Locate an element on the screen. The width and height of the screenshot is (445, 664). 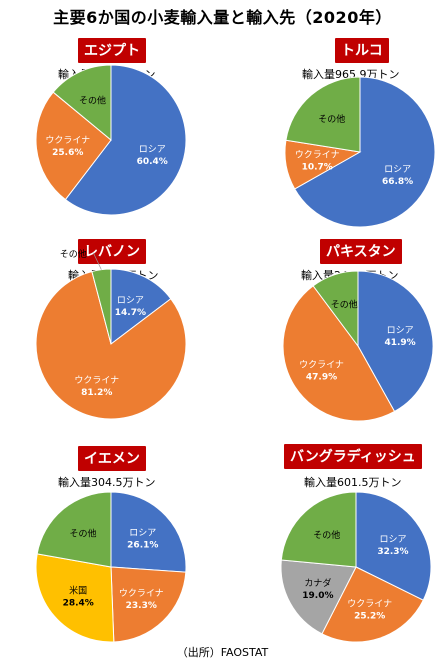
pie-chart: ロシア 14.7% ウクライナ 81.2% その他 is located at coordinates (111, 334).